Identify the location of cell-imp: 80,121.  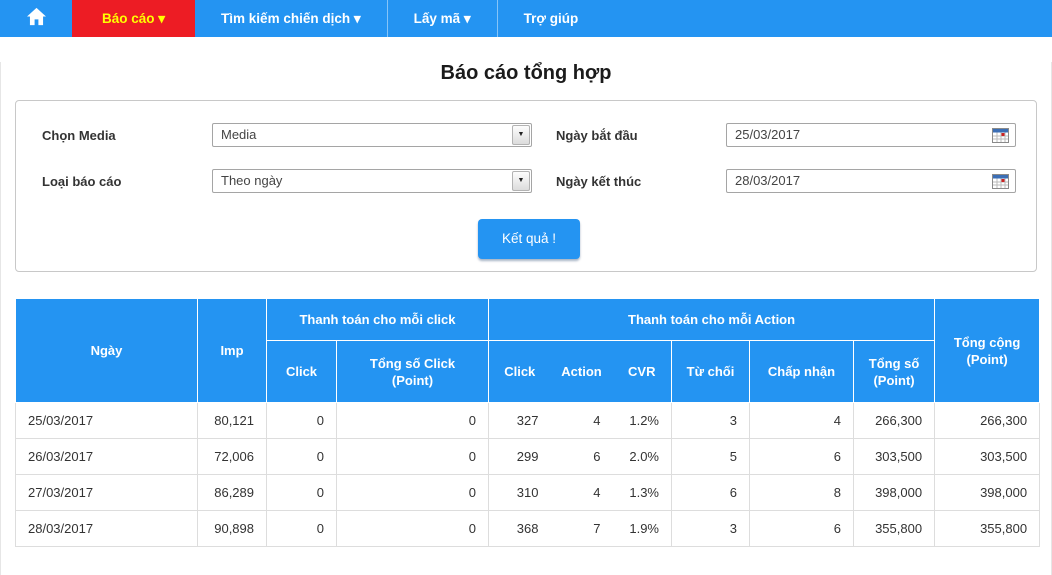
(232, 420).